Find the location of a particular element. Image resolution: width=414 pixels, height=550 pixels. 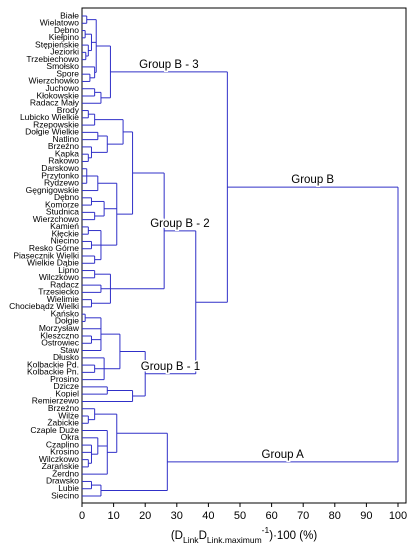

leaf-label: Okra is located at coordinates (70, 437).